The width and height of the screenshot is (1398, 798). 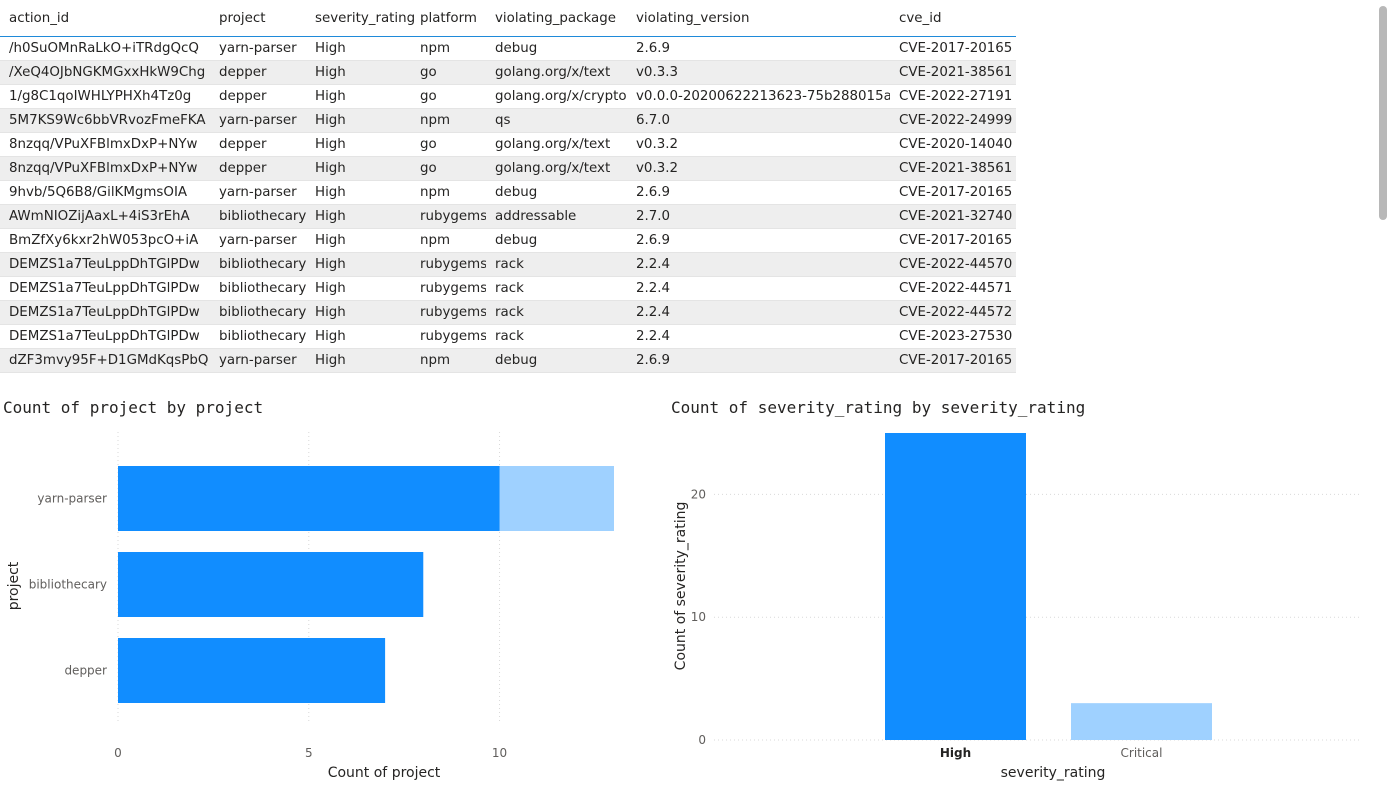 I want to click on x-tick-label: 5, so click(x=309, y=753).